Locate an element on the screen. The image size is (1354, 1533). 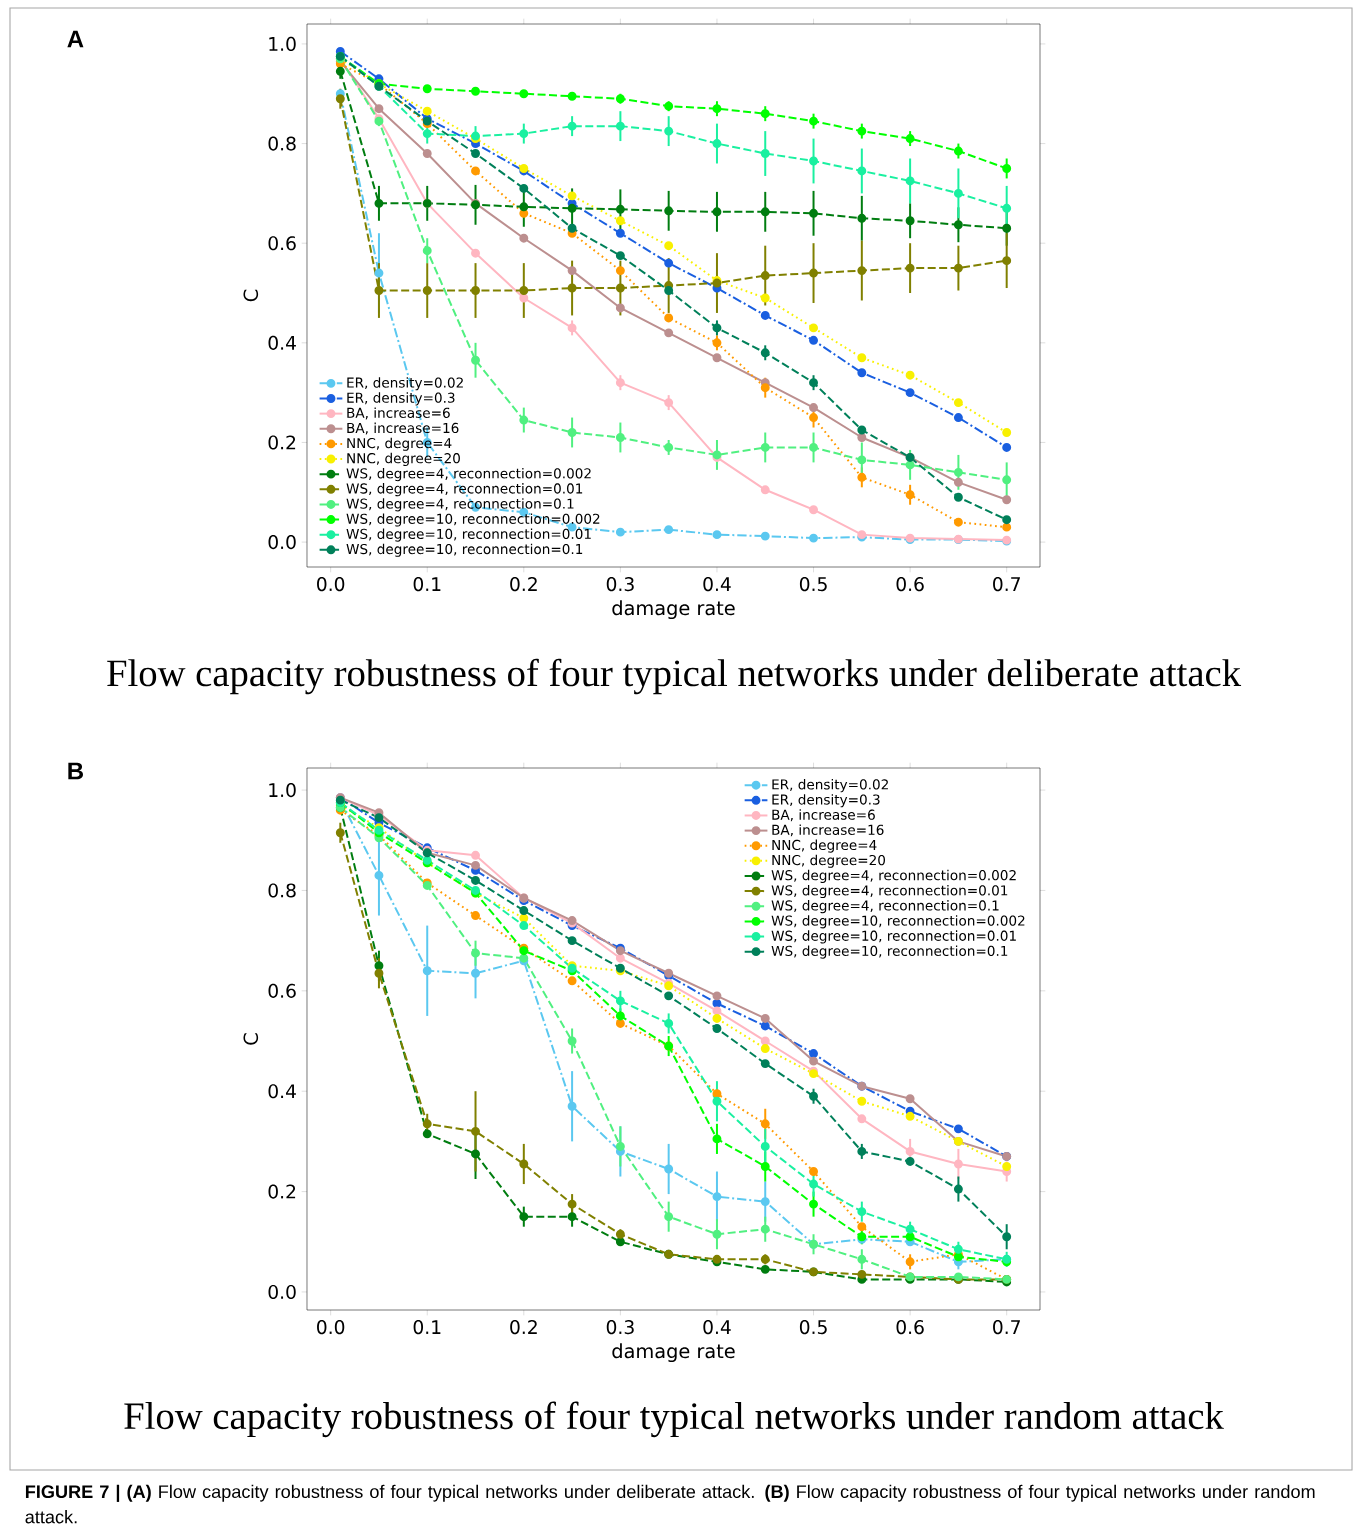
text: Flow capacity robustness of four typical networks under random attack is located at coordinates (674, 1419).